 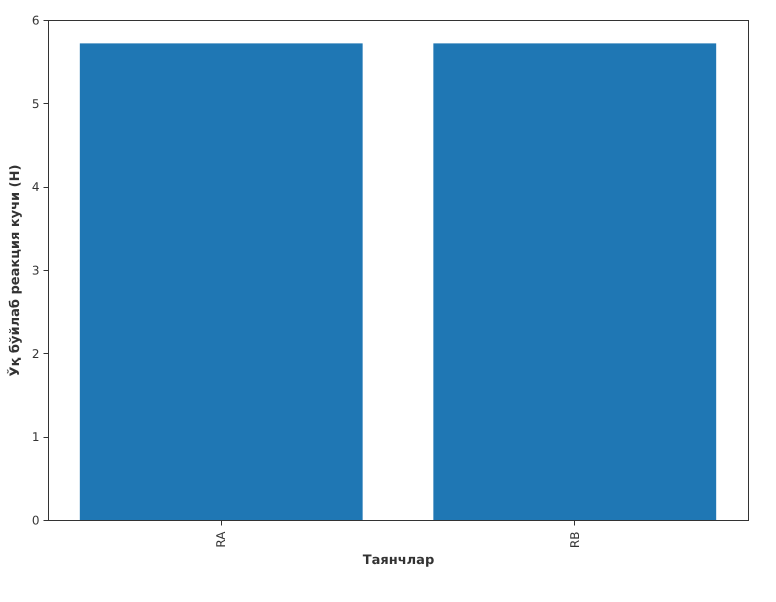 I want to click on x-tick-label: RA, so click(x=221, y=539).